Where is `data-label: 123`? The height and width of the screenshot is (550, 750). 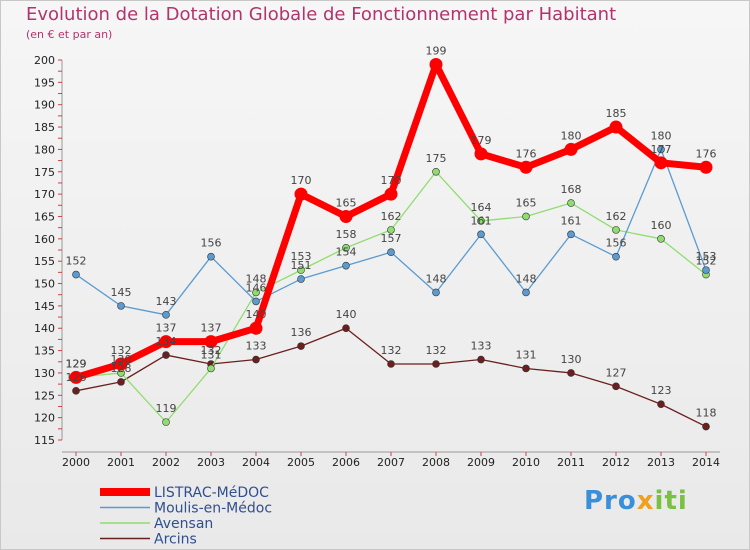 data-label: 123 is located at coordinates (661, 390).